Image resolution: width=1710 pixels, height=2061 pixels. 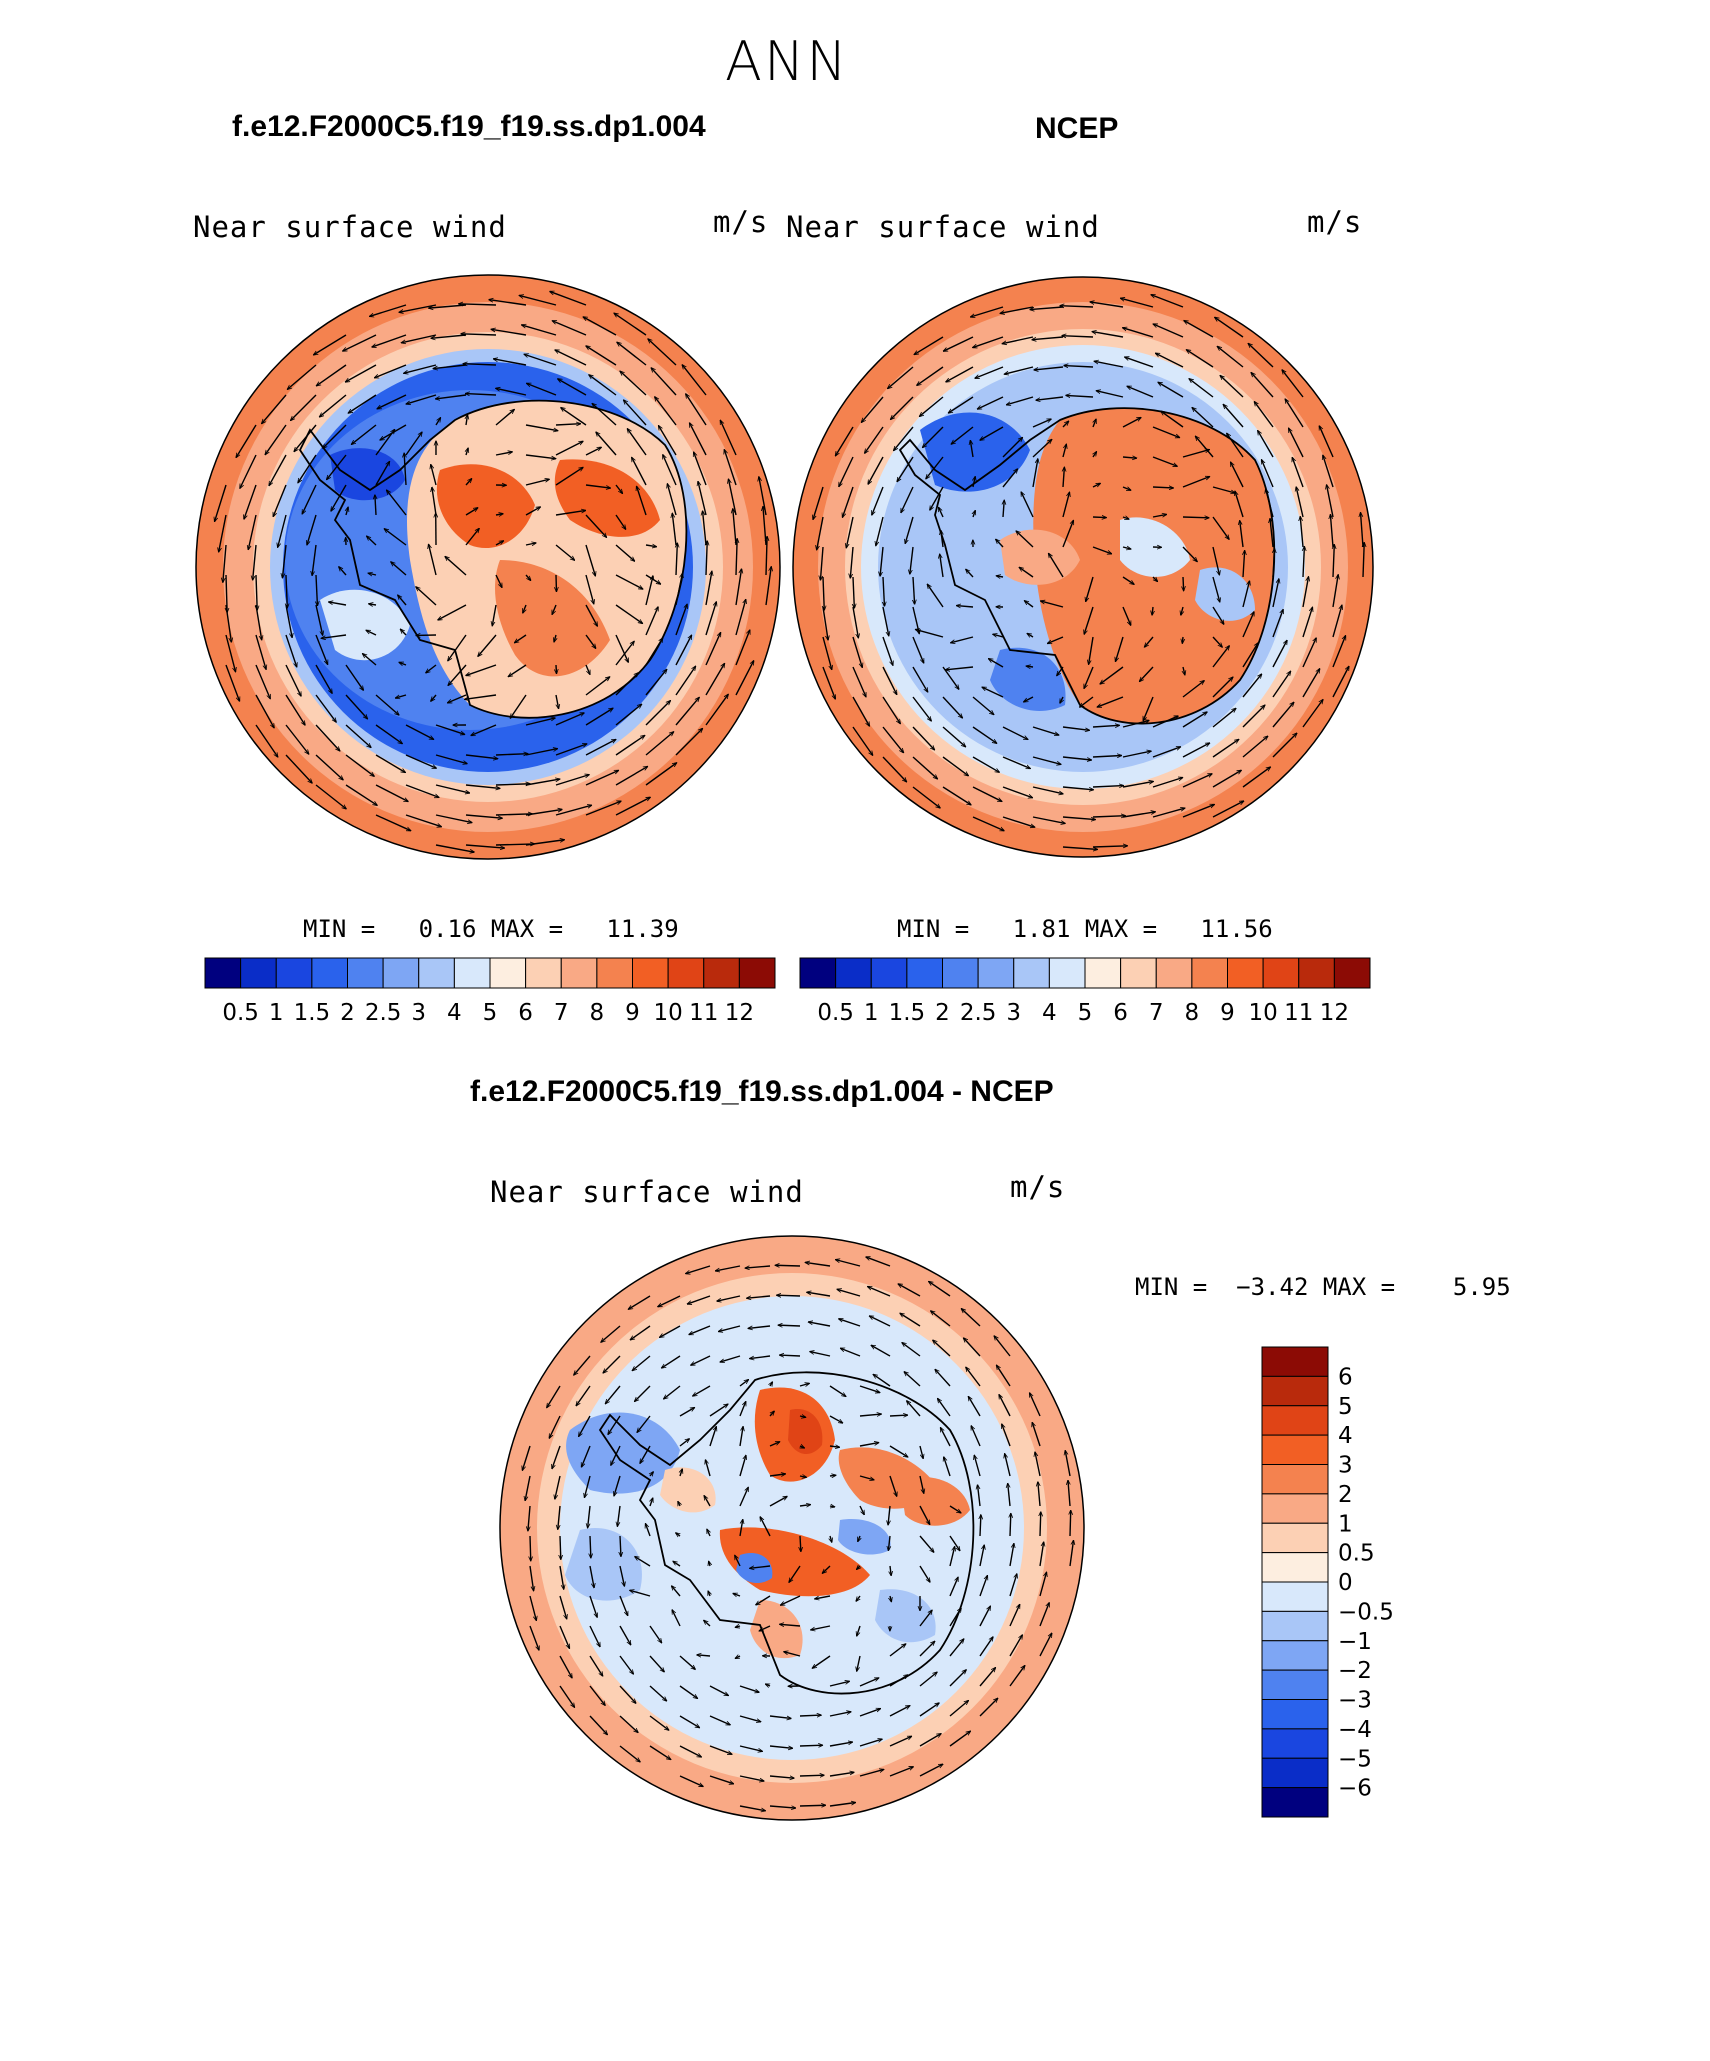 What do you see at coordinates (1345, 1377) in the screenshot?
I see `panel3-colorbar-label: 6` at bounding box center [1345, 1377].